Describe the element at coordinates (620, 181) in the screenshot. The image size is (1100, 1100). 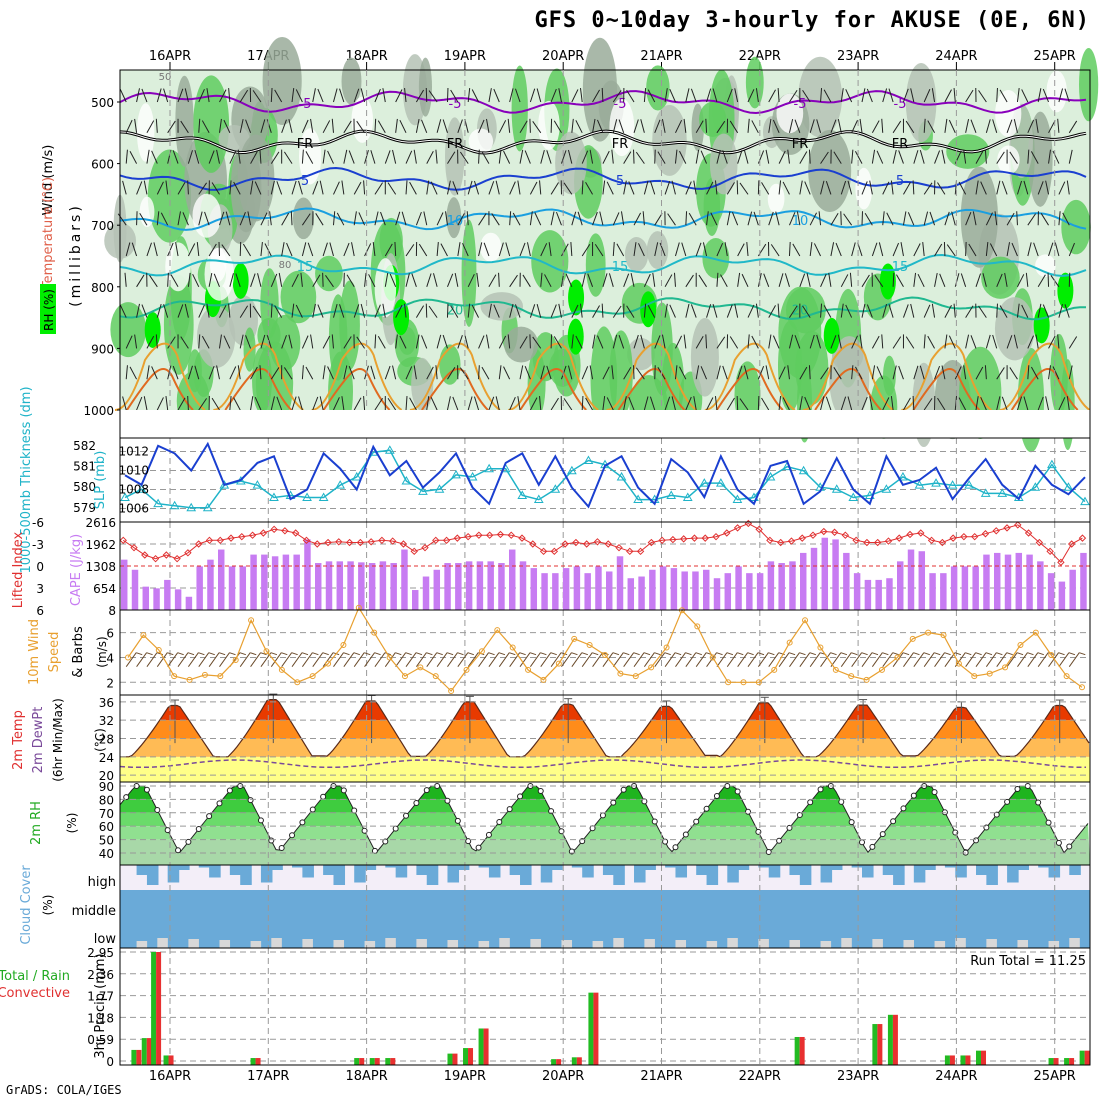
I see `isotherm-label: 5` at that location.